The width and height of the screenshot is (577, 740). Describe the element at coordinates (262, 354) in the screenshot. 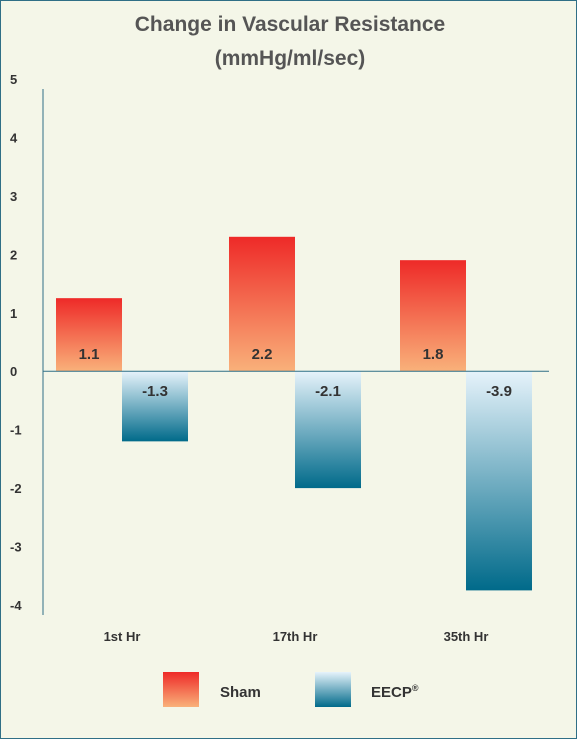

I see `data-label-sham-2: 2.2` at that location.